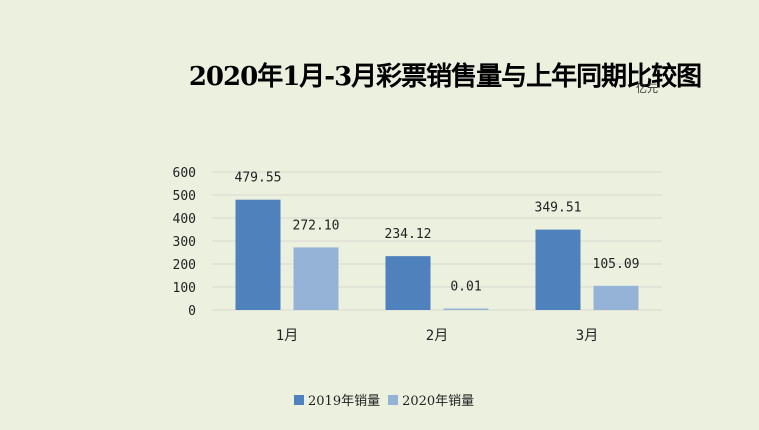  Describe the element at coordinates (344, 401) in the screenshot. I see `legend-label-2019: 2019年销量` at that location.